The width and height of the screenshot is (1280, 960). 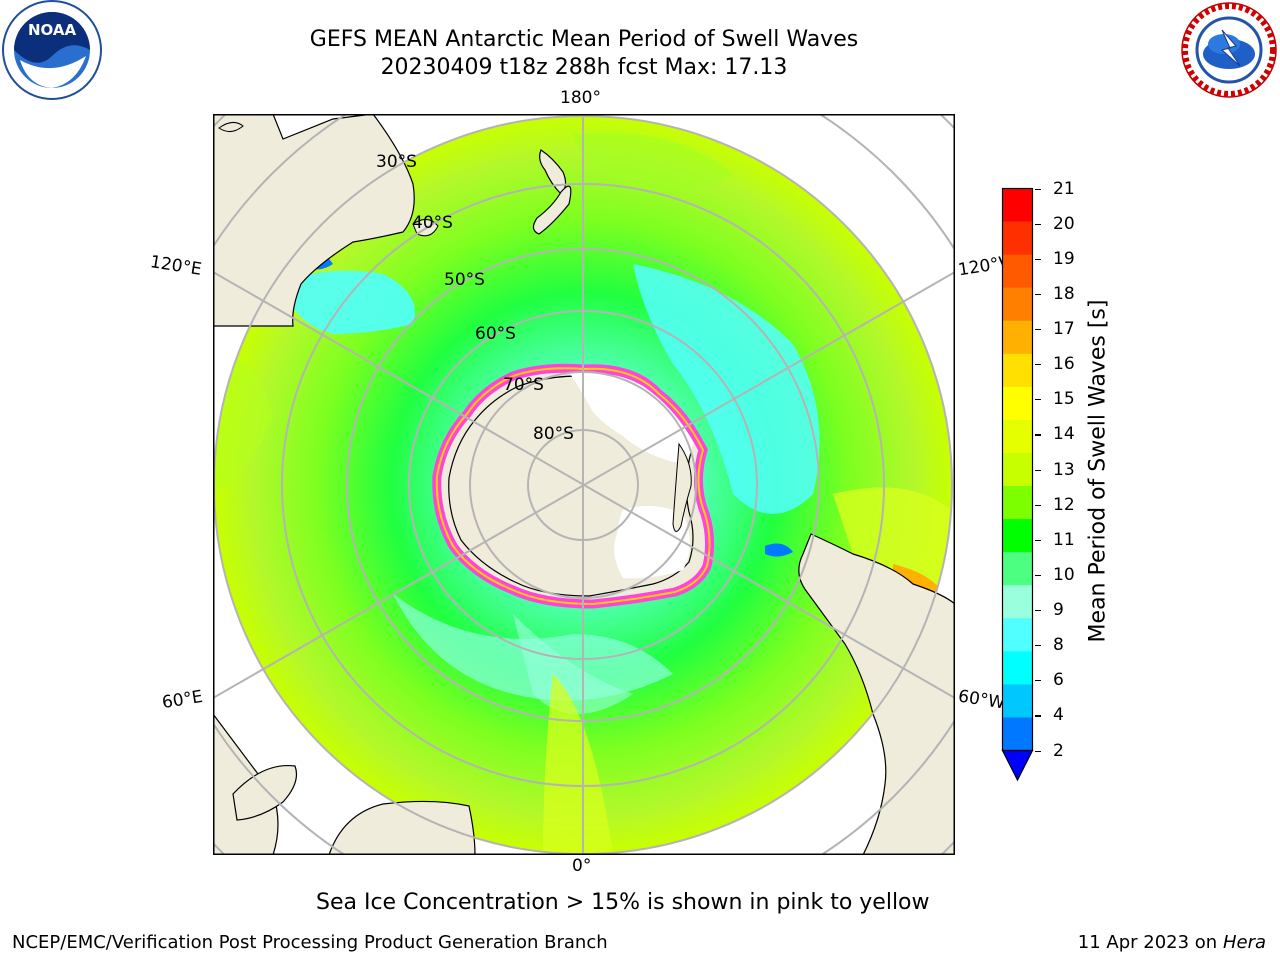 What do you see at coordinates (175, 266) in the screenshot?
I see `lon-label-left-upper: 120°E` at bounding box center [175, 266].